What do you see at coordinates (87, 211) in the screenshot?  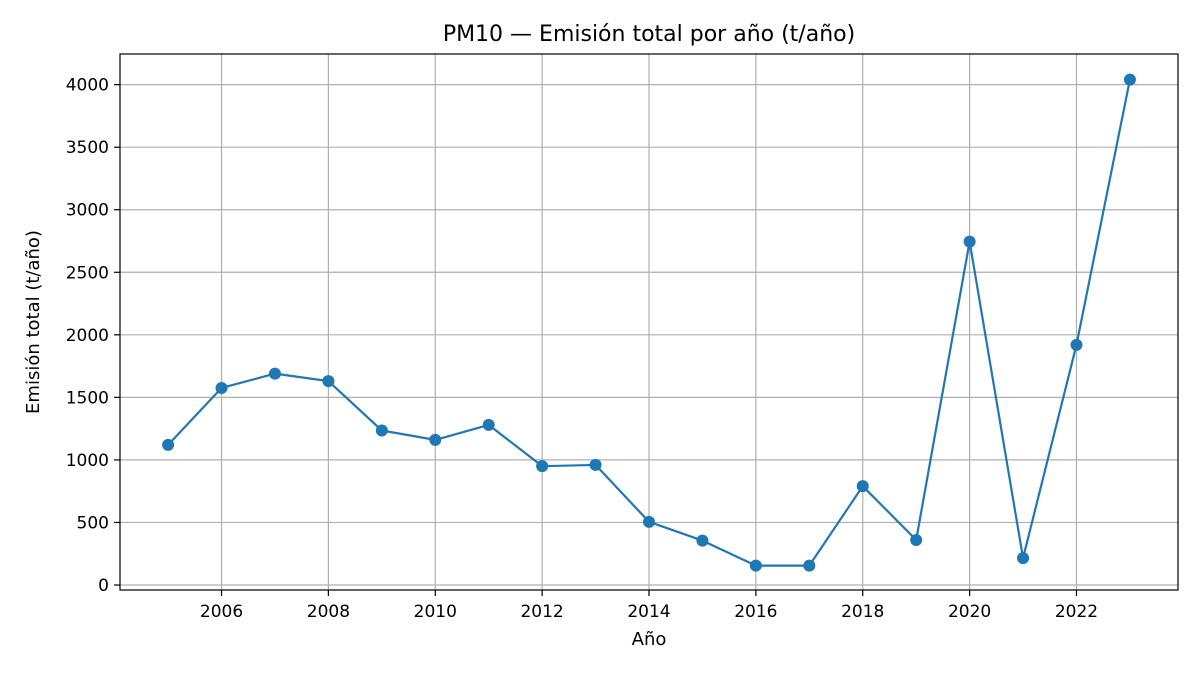 I see `y-tick-label: 3000` at bounding box center [87, 211].